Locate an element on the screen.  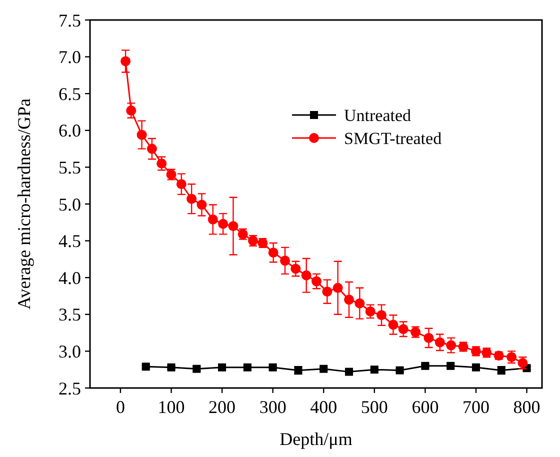
y-tick-label: 6.0 is located at coordinates (69, 130).